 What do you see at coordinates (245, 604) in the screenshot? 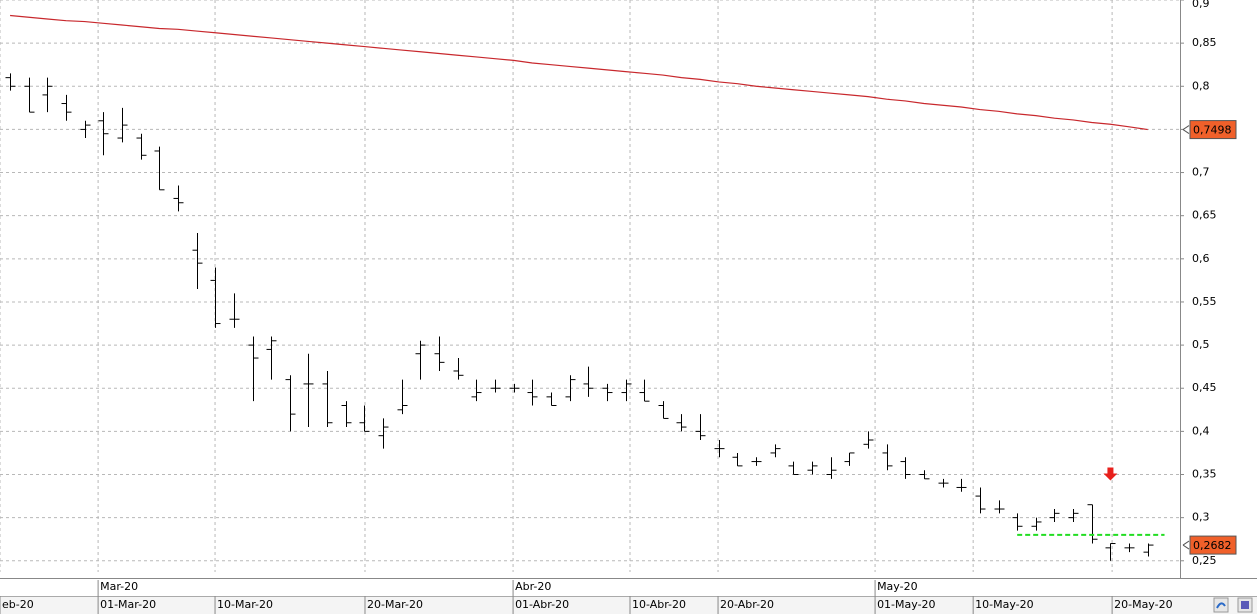
I see `x-tick-label: 10-Mar-20` at bounding box center [245, 604].